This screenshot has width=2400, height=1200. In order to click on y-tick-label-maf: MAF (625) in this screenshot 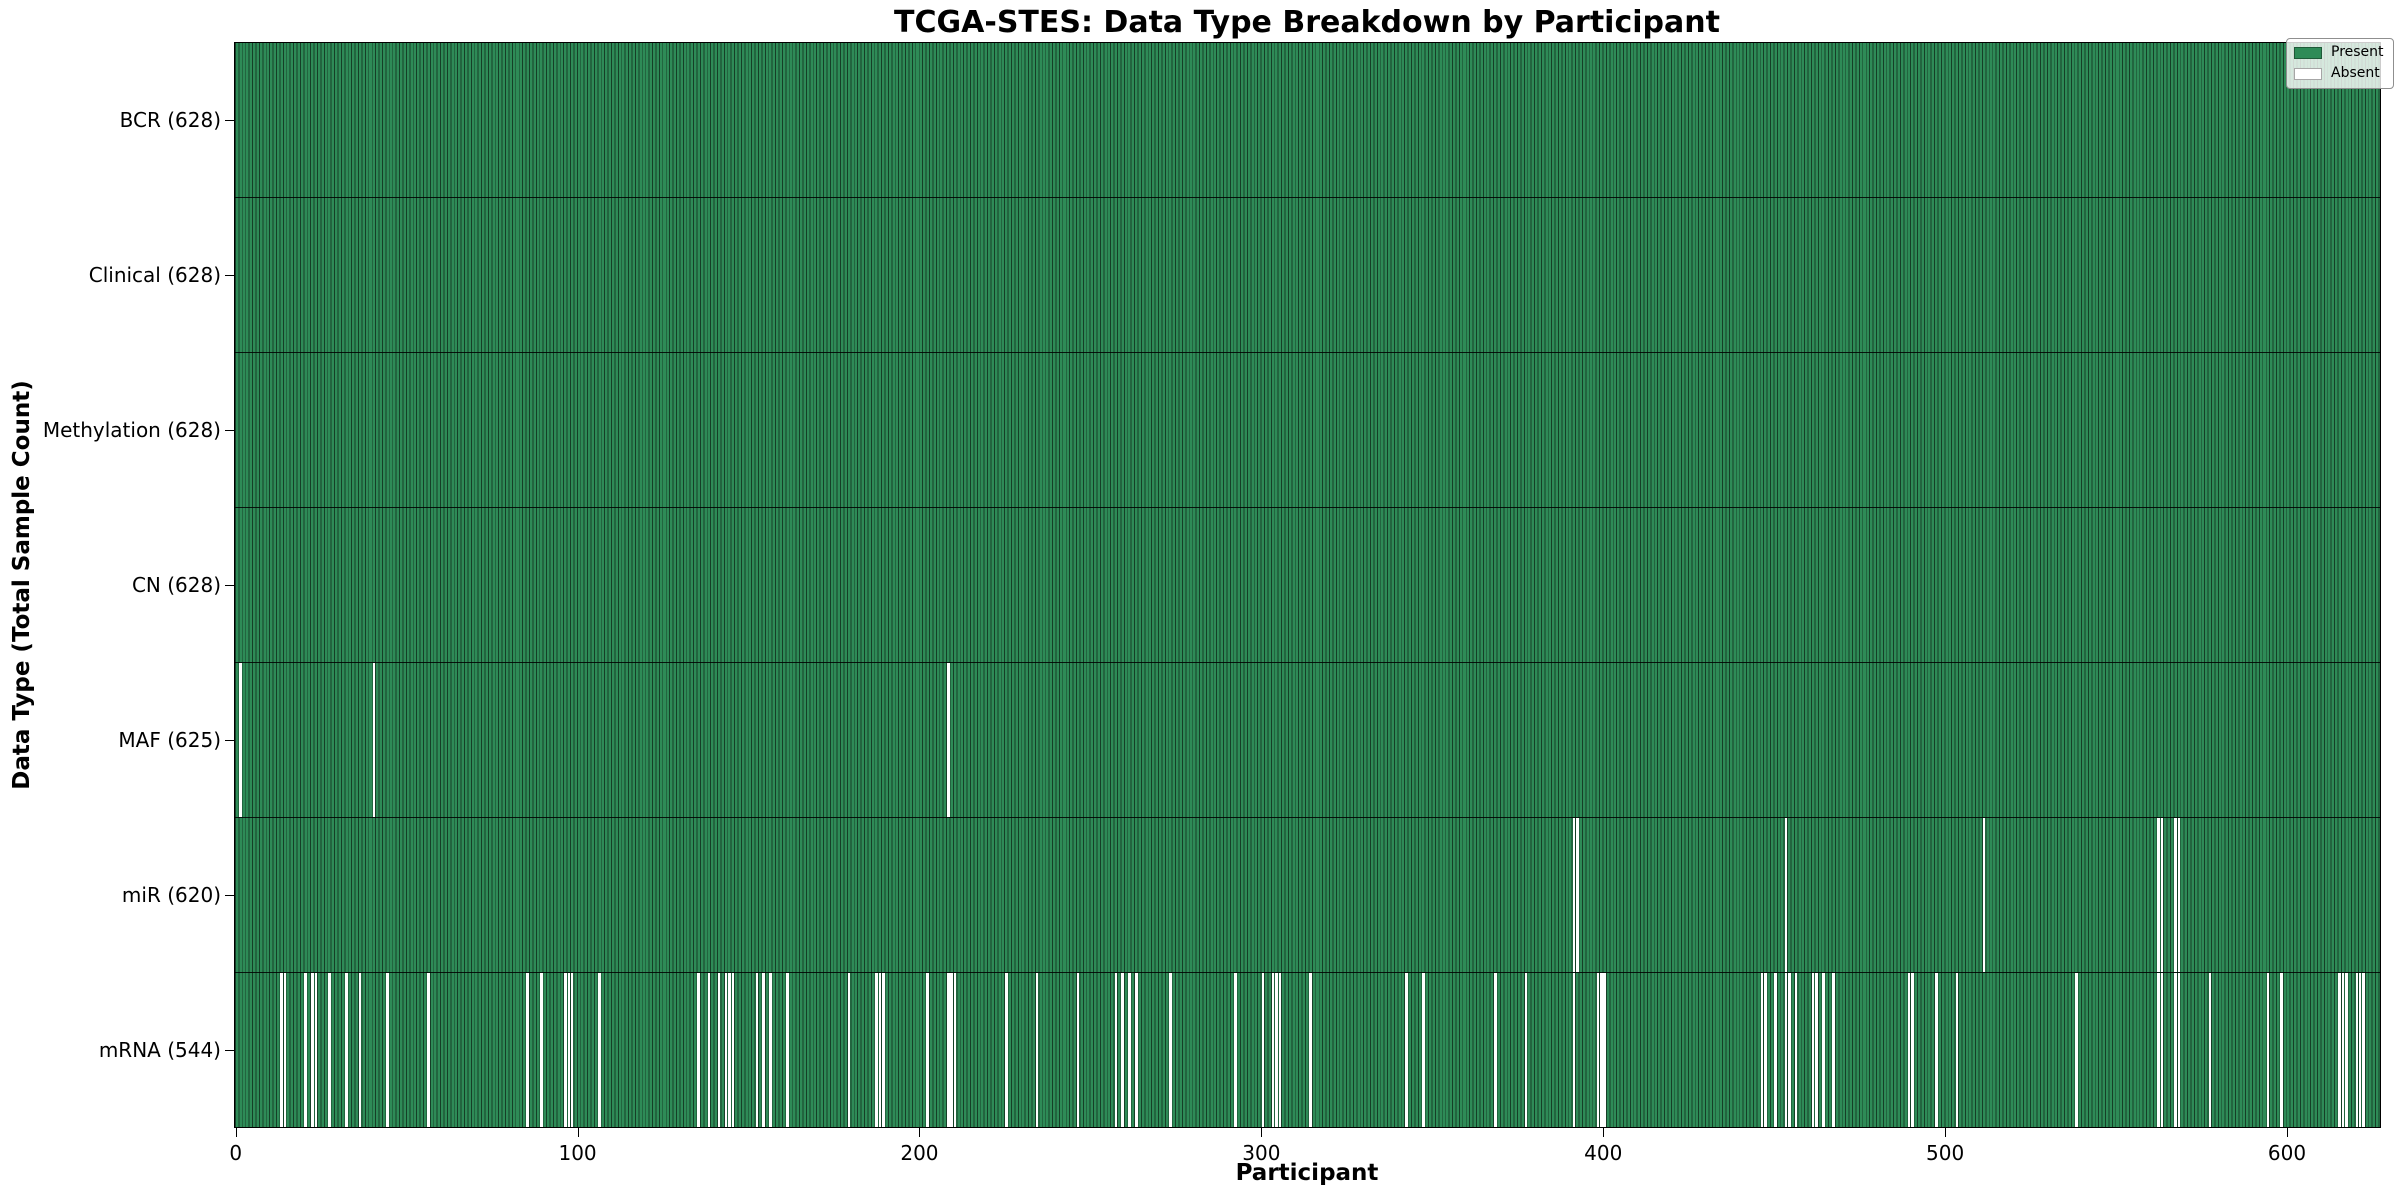, I will do `click(169, 740)`.